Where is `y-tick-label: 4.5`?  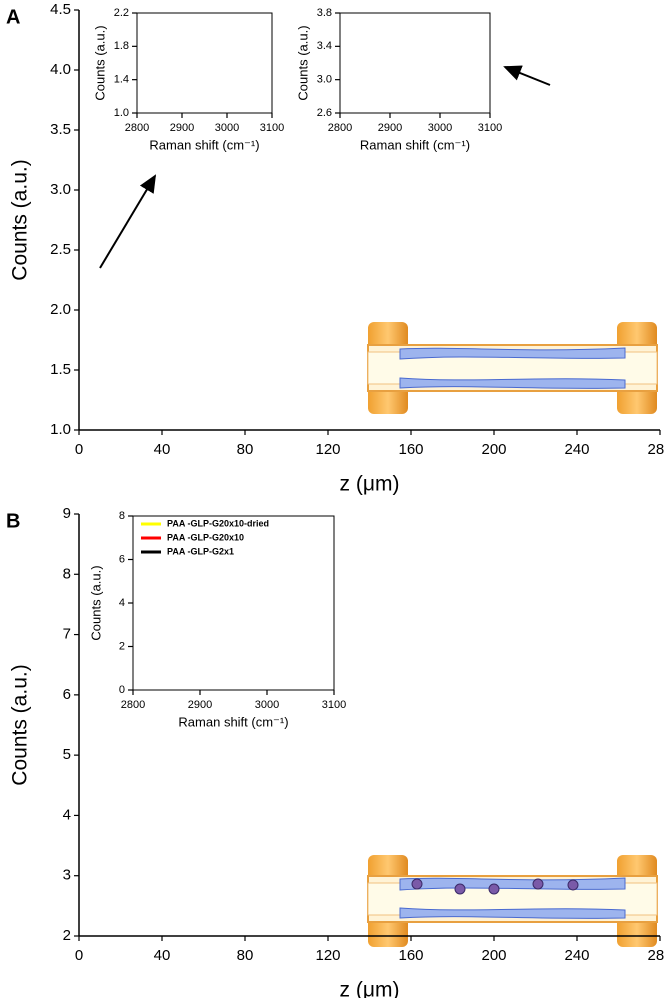
y-tick-label: 4.5 is located at coordinates (60, 9).